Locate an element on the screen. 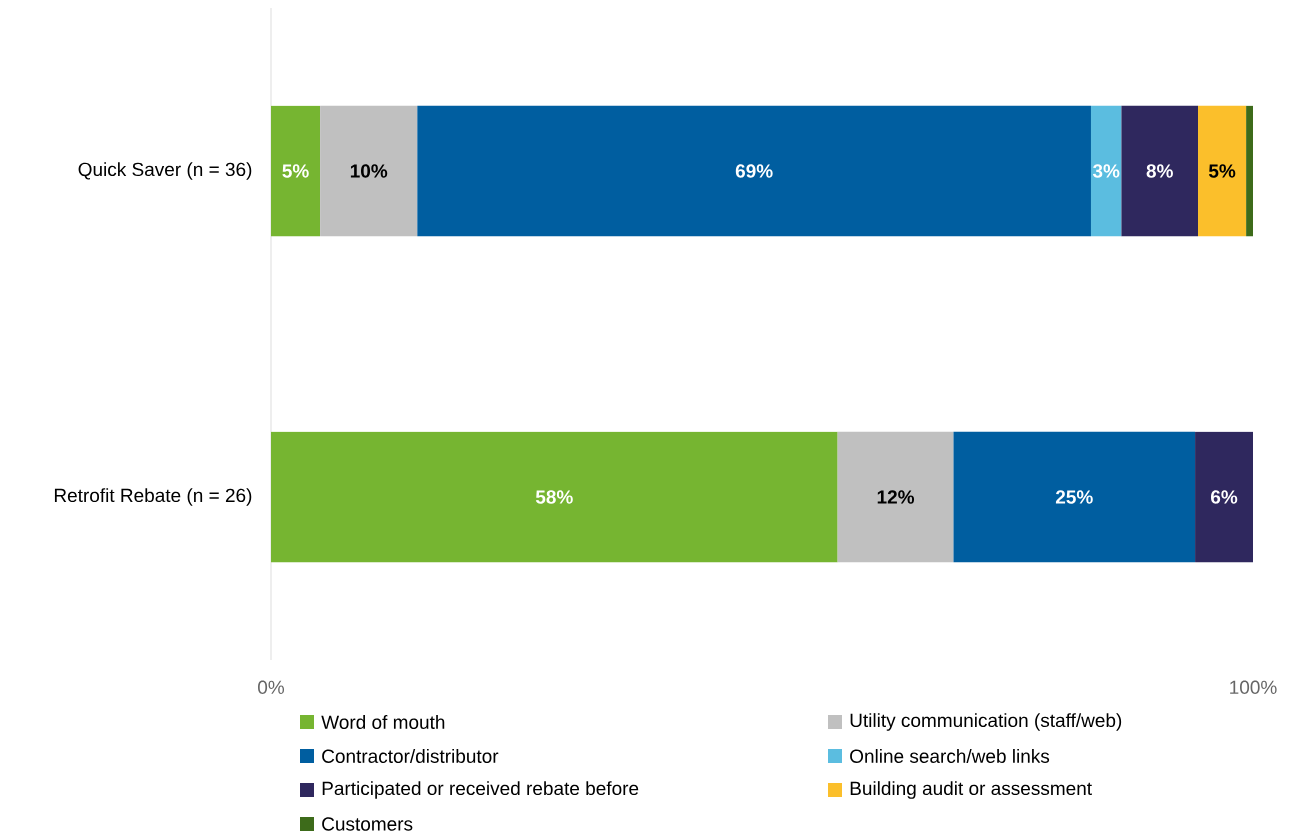 The width and height of the screenshot is (1290, 836). legend-label: Customers is located at coordinates (367, 824).